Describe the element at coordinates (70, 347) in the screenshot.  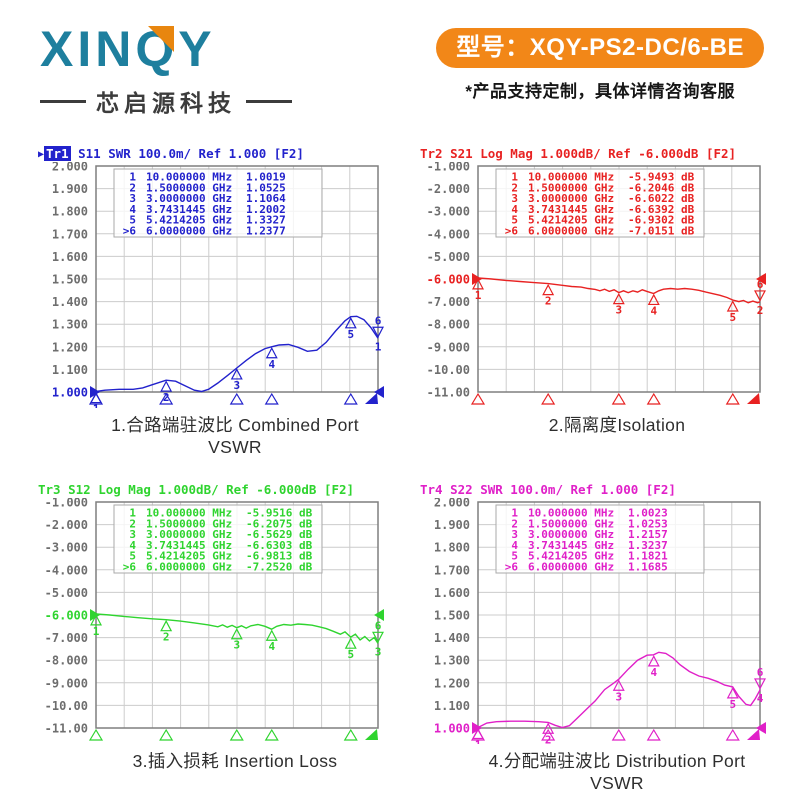
I see `y-axis-tick-label: 1.200` at that location.